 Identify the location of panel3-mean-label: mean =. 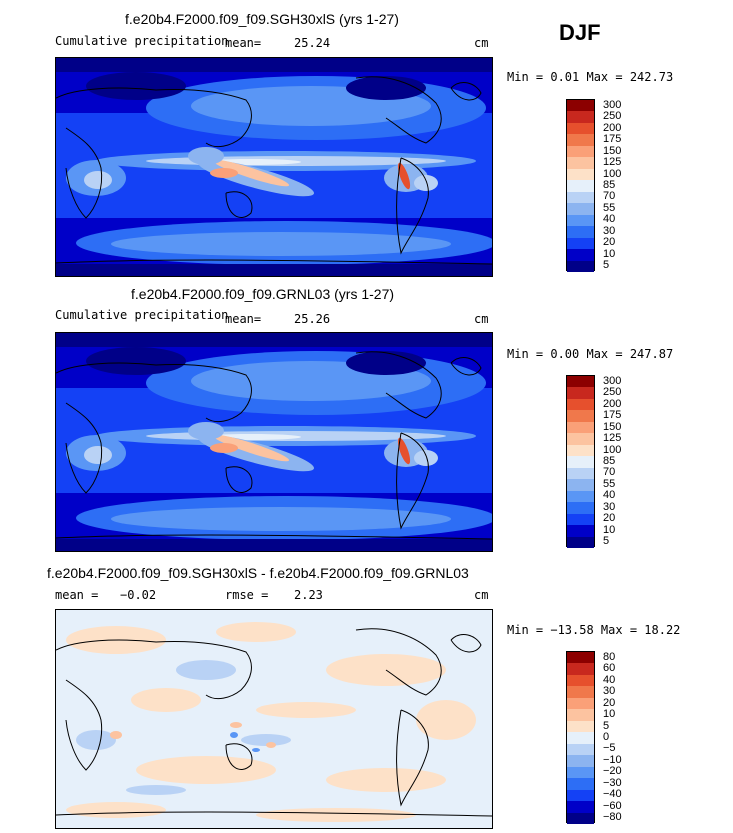
(77, 595).